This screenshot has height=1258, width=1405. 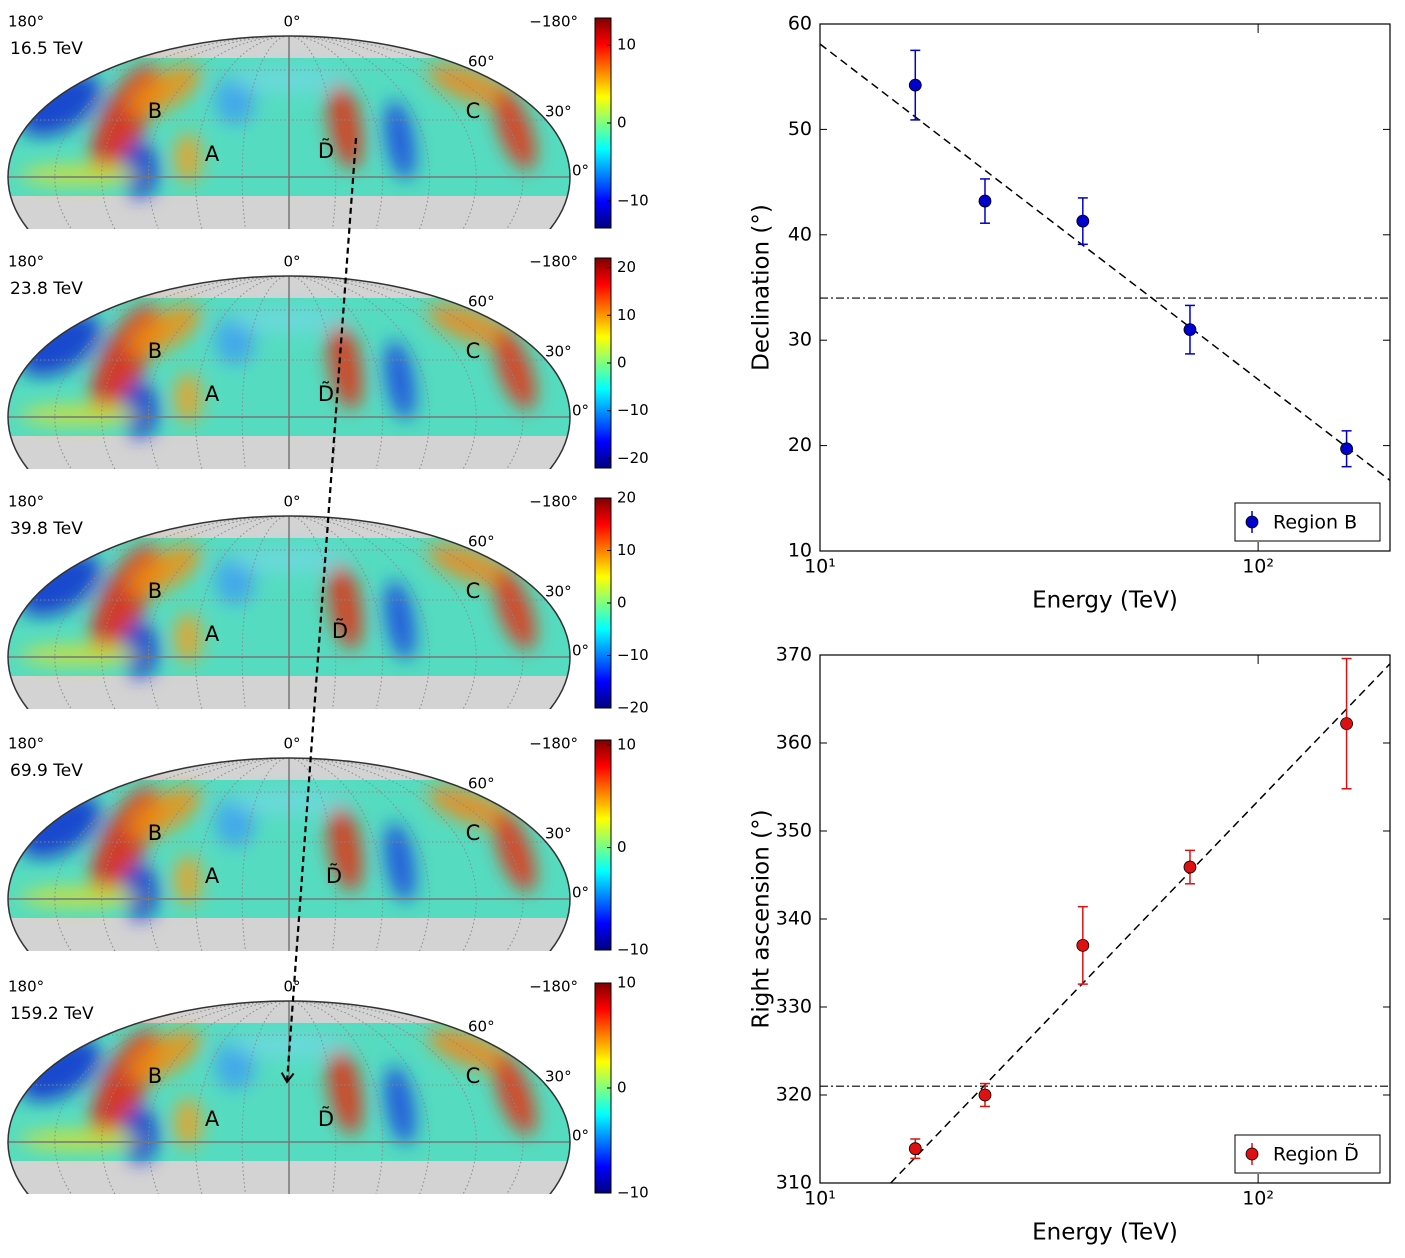 What do you see at coordinates (820, 1199) in the screenshot?
I see `x-tick-label: 10¹` at bounding box center [820, 1199].